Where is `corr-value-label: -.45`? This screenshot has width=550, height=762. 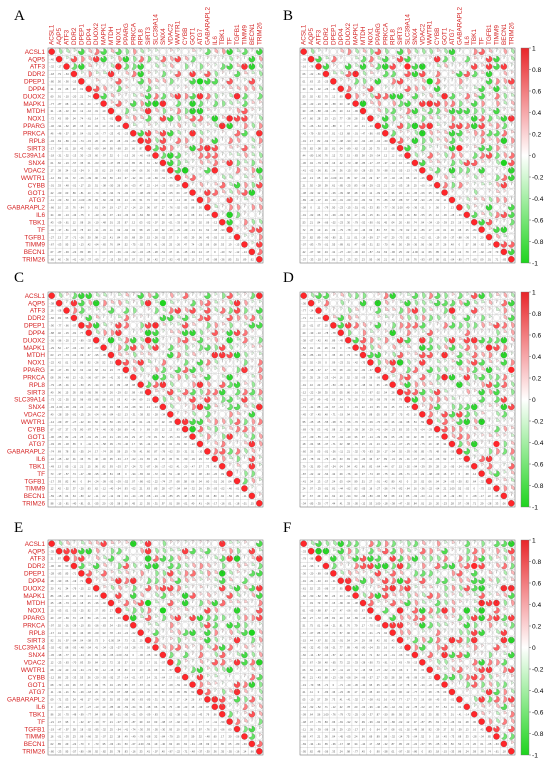 corr-value-label: -.45 is located at coordinates (318, 415).